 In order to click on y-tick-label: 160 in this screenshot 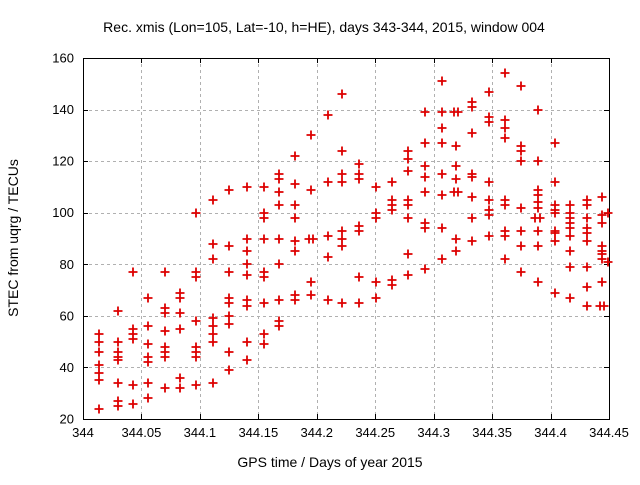, I will do `click(63, 58)`.